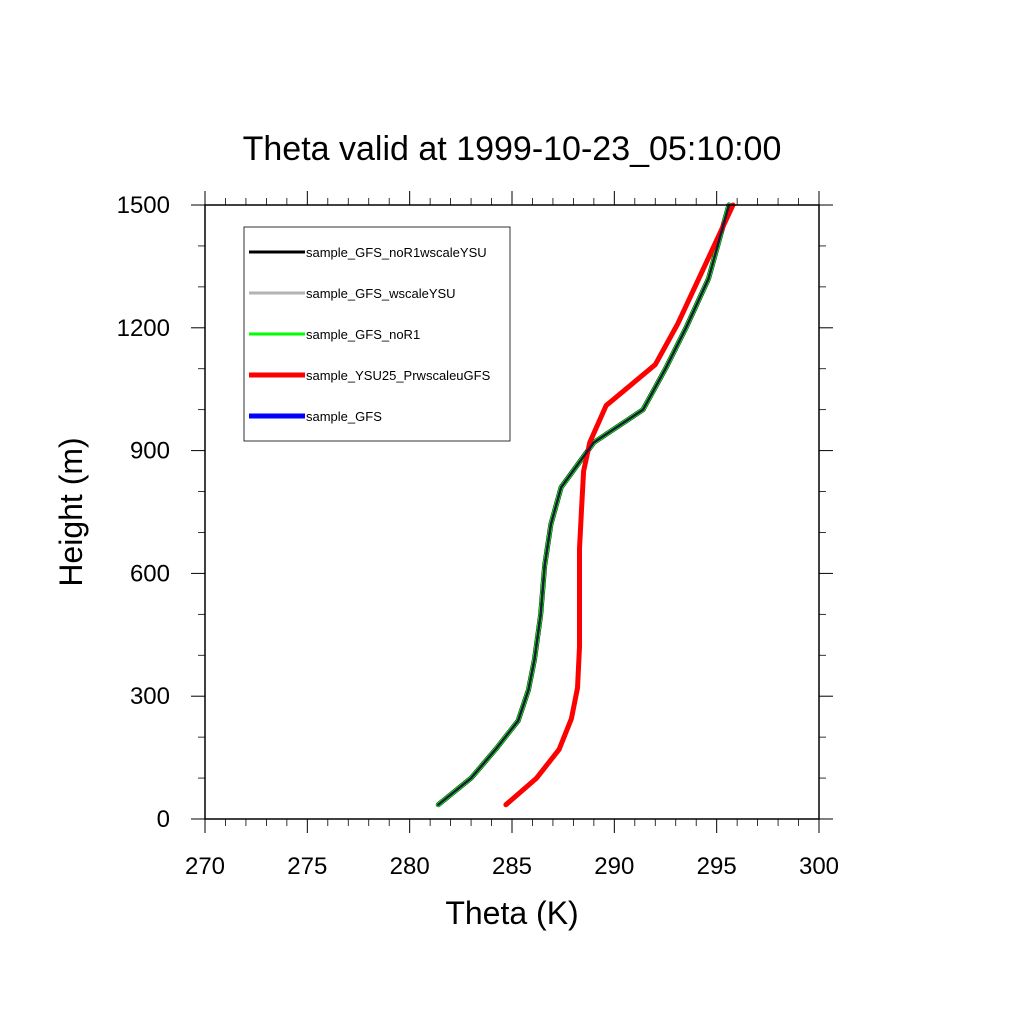 The width and height of the screenshot is (1024, 1029). I want to click on legend-label: sample_GFS_noR1, so click(363, 334).